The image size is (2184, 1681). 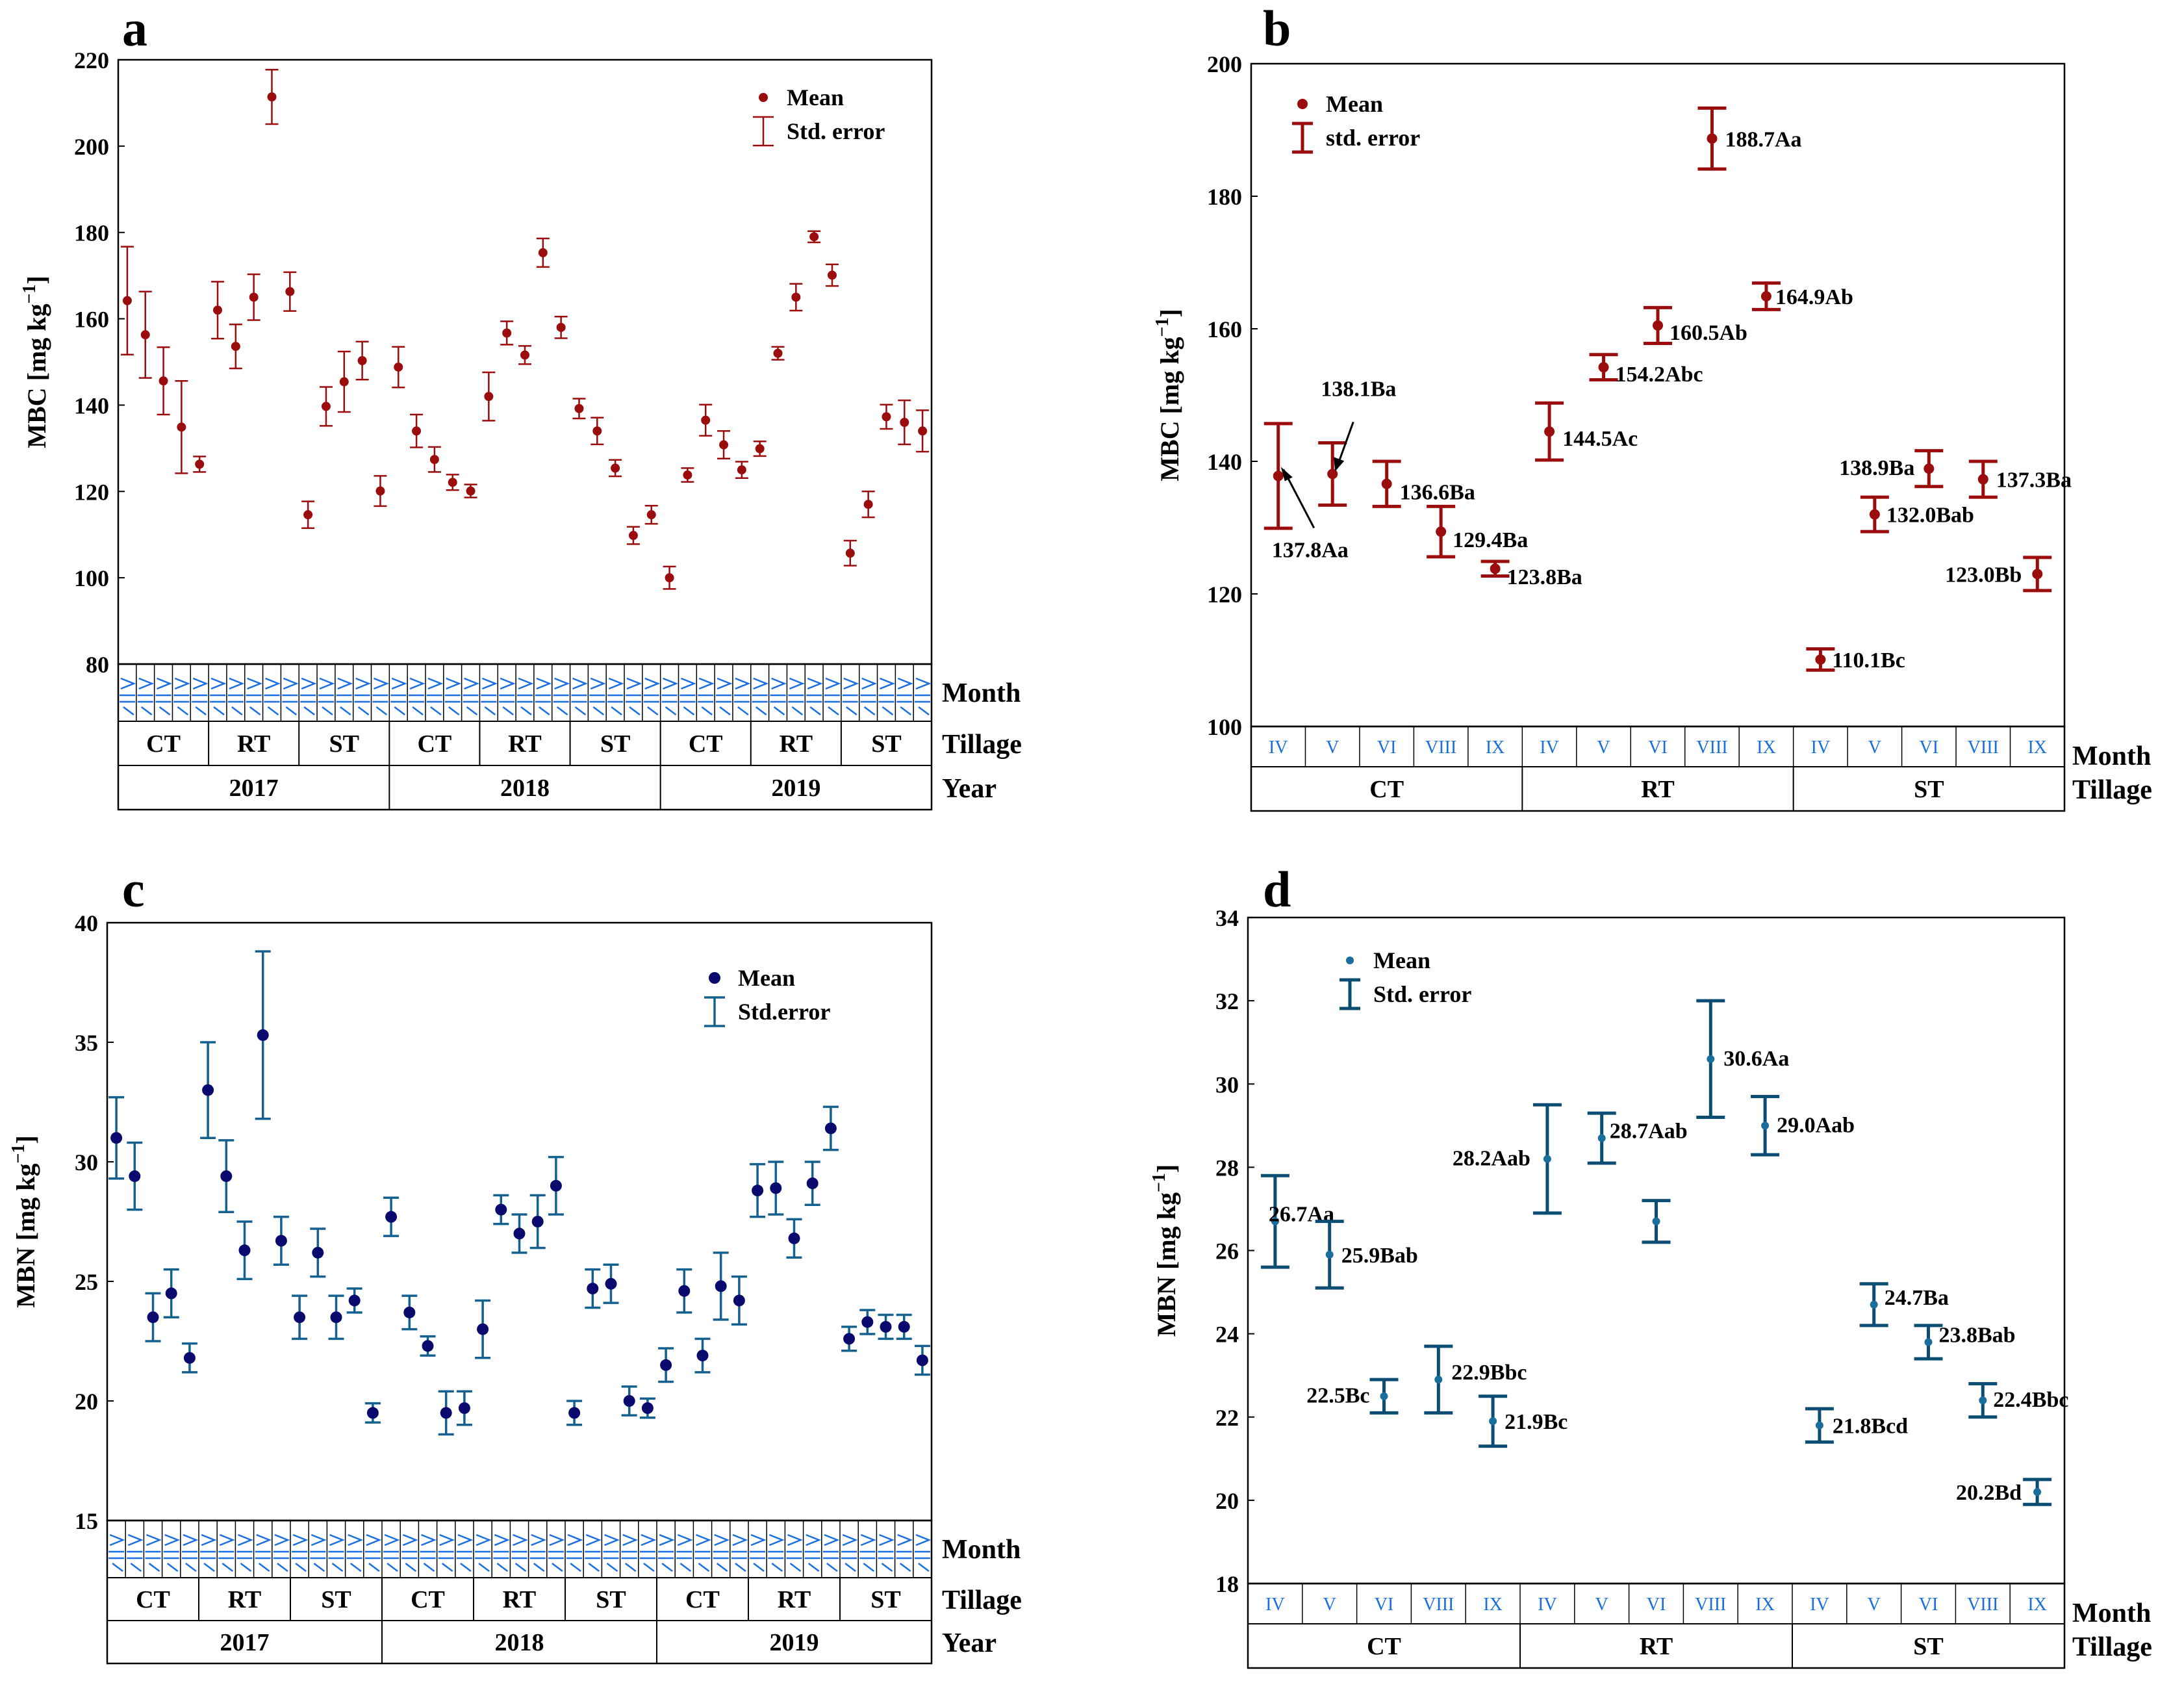 What do you see at coordinates (519, 1642) in the screenshot?
I see `year-label: 2018` at bounding box center [519, 1642].